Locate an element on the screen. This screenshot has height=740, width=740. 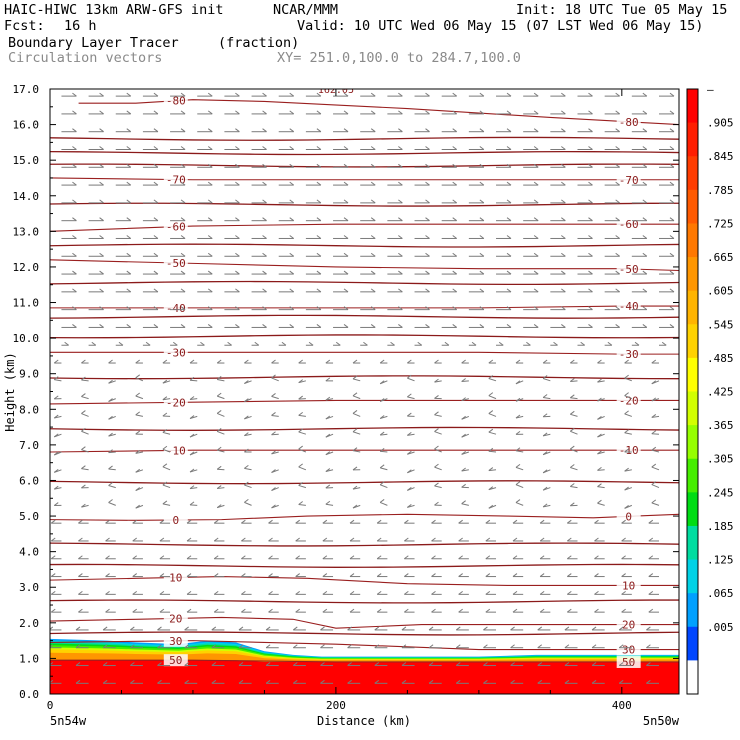
isentrope-line is located at coordinates (364, 482).